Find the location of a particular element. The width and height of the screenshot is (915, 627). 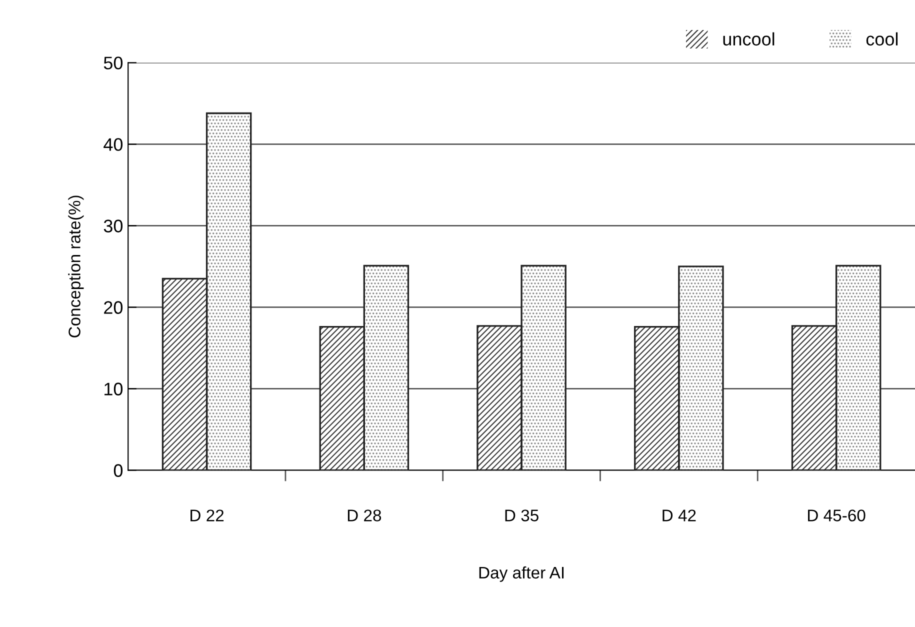

x-tick-label: D 28 is located at coordinates (365, 516).